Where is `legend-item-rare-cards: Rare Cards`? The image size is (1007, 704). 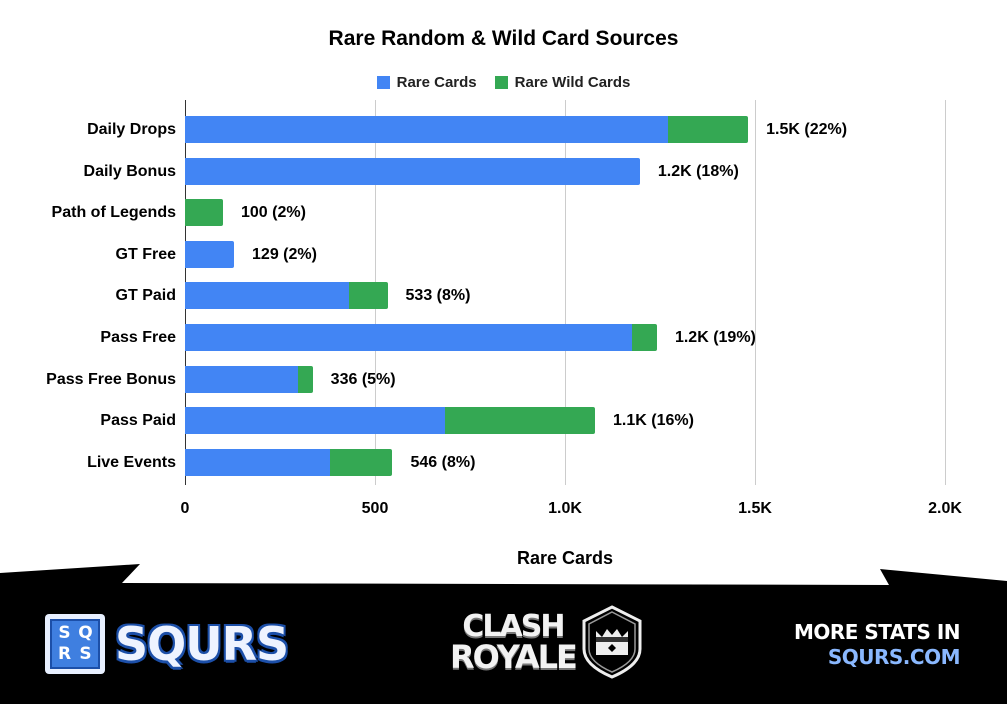 legend-item-rare-cards: Rare Cards is located at coordinates (426, 82).